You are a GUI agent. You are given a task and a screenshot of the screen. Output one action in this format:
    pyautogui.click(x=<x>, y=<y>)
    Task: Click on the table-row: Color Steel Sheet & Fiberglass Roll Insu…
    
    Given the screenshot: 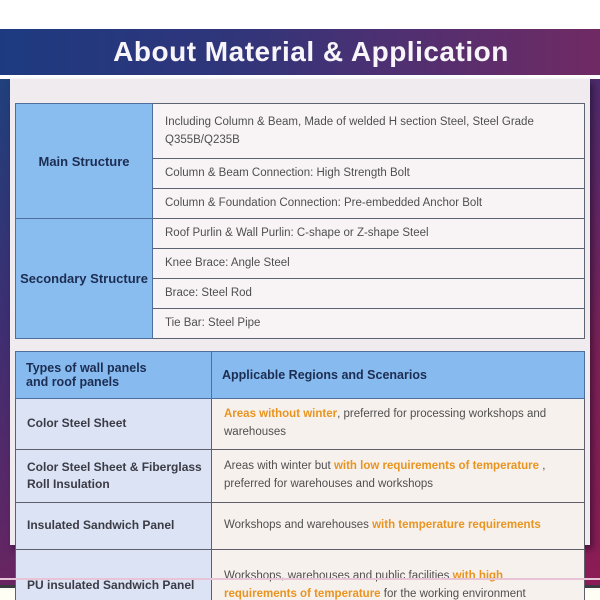 What is the action you would take?
    pyautogui.click(x=300, y=476)
    